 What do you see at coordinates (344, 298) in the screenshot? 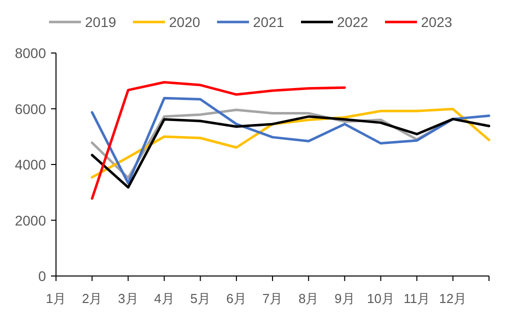
I see `x-tick-label: 9月` at bounding box center [344, 298].